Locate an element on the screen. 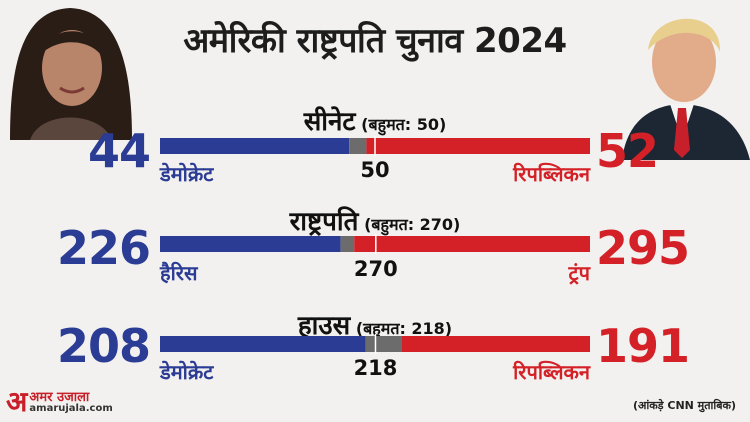 The width and height of the screenshot is (750, 422). house-undecided-bar is located at coordinates (383, 344).